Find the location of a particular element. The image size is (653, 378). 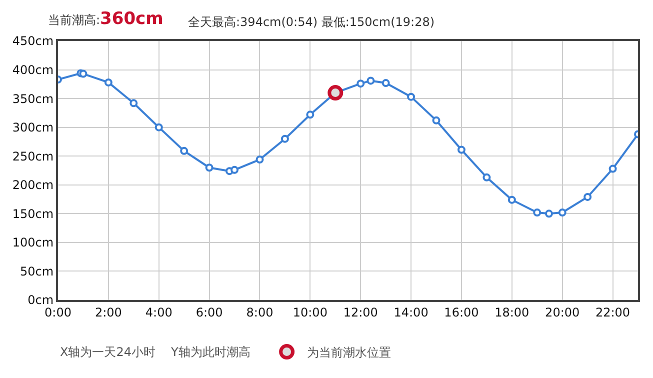

y-tick-label: 300cm is located at coordinates (33, 127).